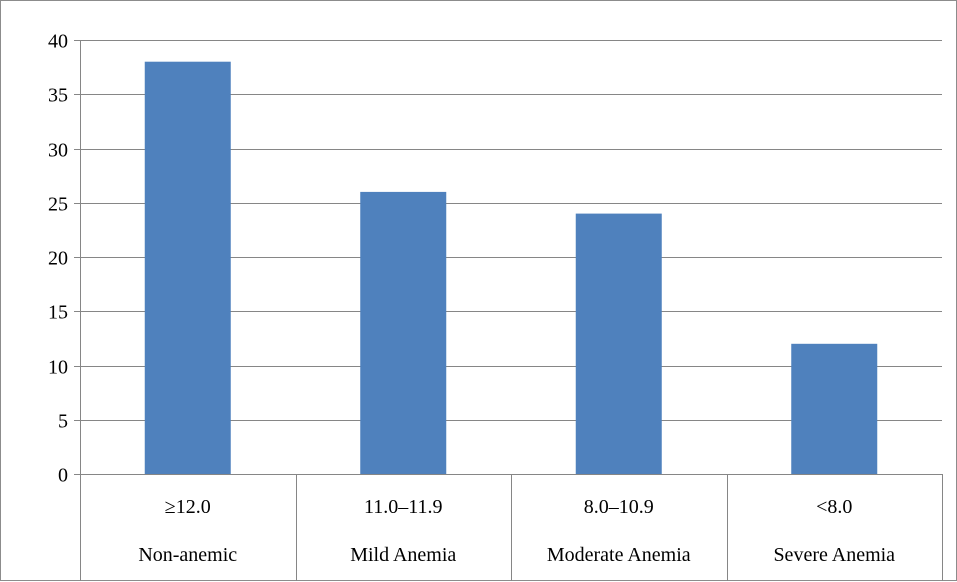 This screenshot has height=582, width=957. Describe the element at coordinates (58, 368) in the screenshot. I see `y-tick-label: 10` at that location.